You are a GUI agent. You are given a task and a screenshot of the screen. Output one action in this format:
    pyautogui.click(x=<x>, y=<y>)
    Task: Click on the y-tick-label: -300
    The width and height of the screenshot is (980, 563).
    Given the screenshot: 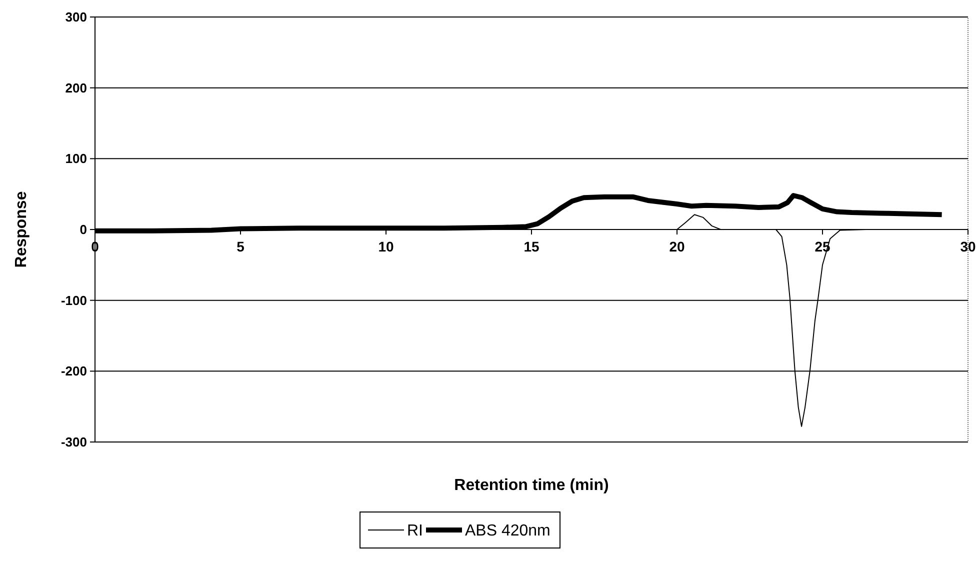 What is the action you would take?
    pyautogui.click(x=73, y=442)
    